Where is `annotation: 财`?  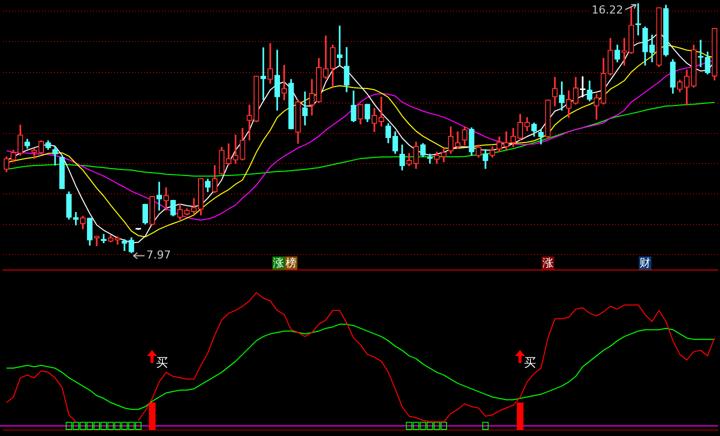 annotation: 财 is located at coordinates (645, 263).